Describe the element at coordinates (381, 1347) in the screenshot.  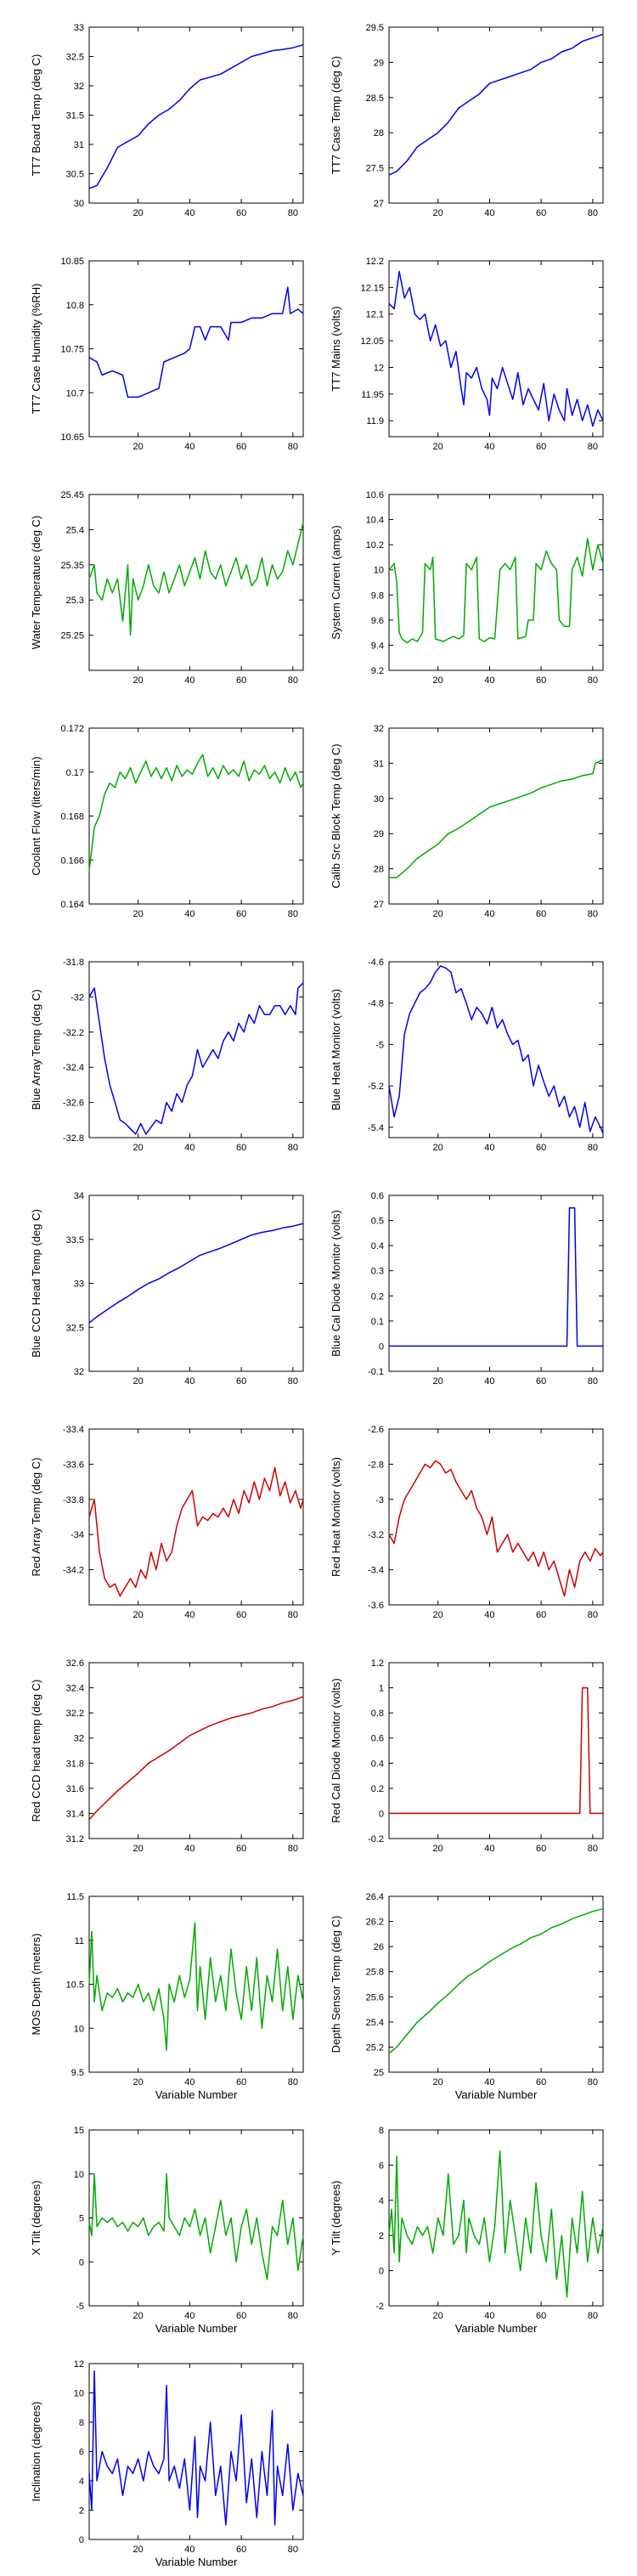
I see `y-tick-label: 0` at that location.